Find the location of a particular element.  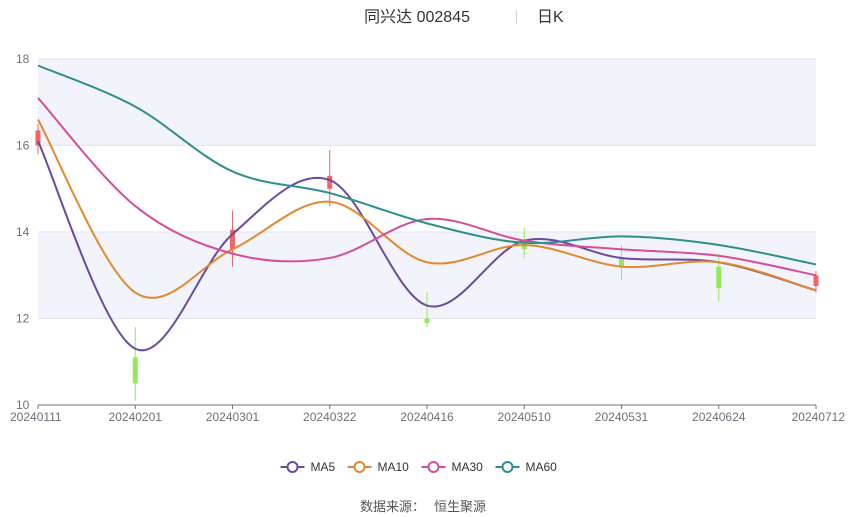

title-separator is located at coordinates (516, 17).